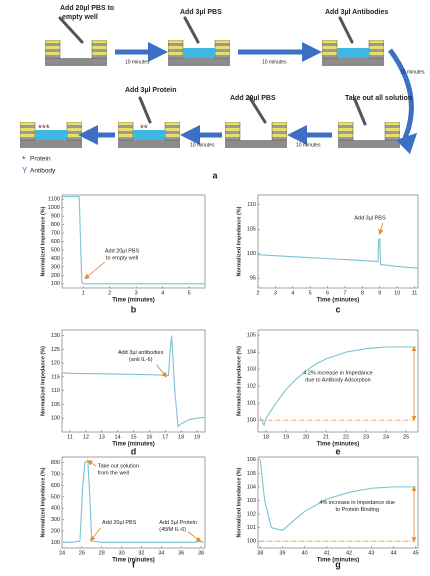 The width and height of the screenshot is (430, 576). I want to click on y-tick-label: 1100, so click(54, 200).